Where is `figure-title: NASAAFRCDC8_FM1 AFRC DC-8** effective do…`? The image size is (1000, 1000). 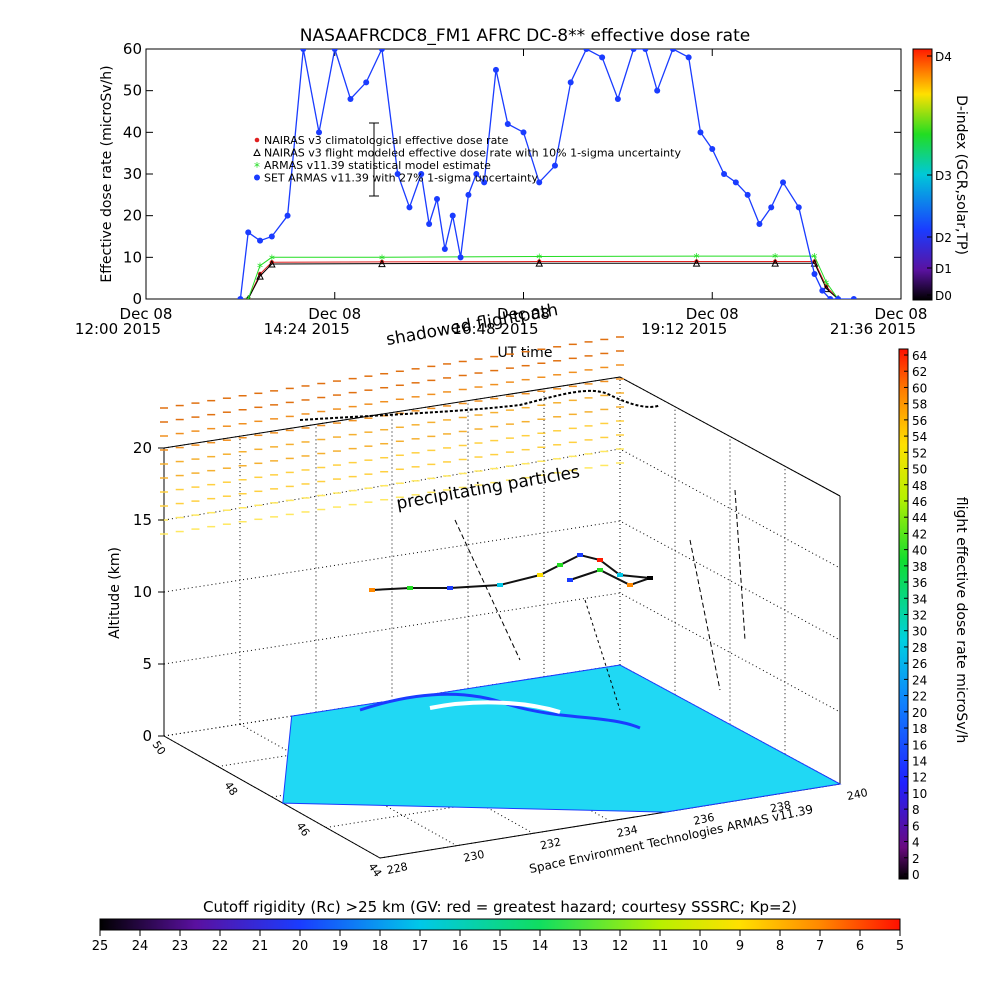
figure-title: NASAAFRCDC8_FM1 AFRC DC-8** effective do… is located at coordinates (525, 36).